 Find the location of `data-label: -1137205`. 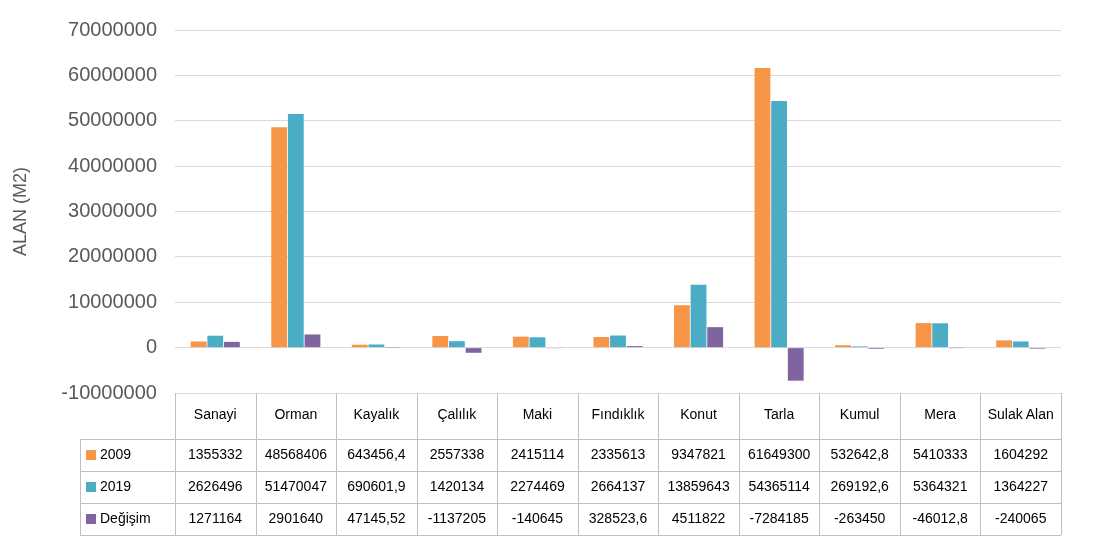

data-label: -1137205 is located at coordinates (457, 517).